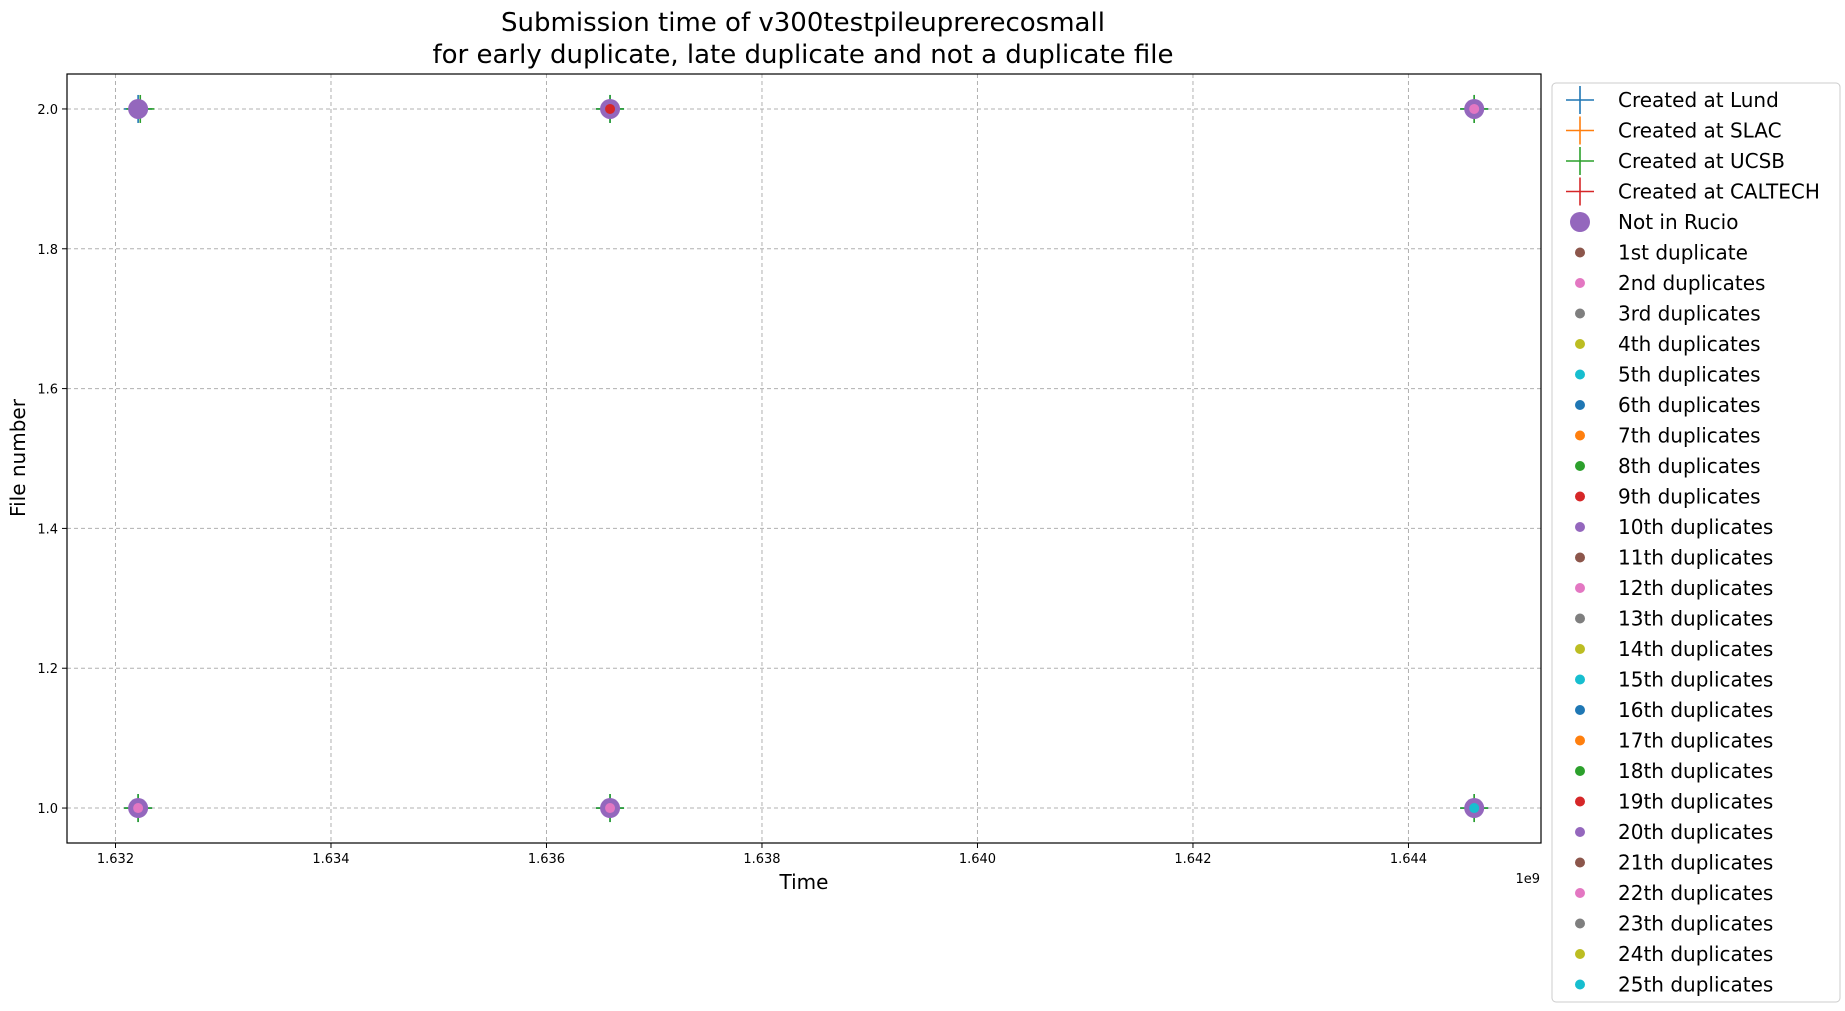 This screenshot has height=1011, width=1845. What do you see at coordinates (18, 457) in the screenshot?
I see `y-axis-label: File number` at bounding box center [18, 457].